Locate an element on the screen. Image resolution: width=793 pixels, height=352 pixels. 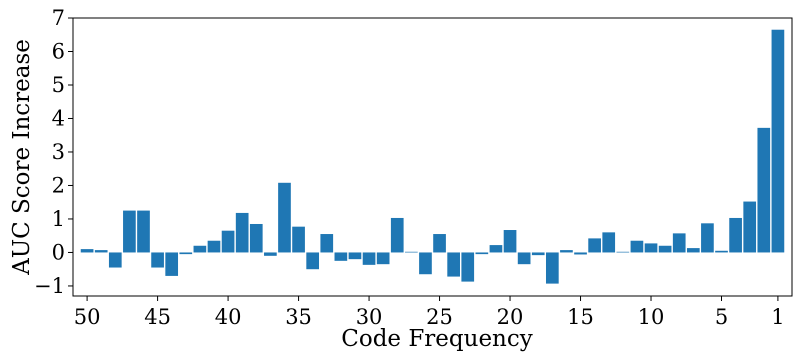
y-ticks-group: −1 0 1 2 3 4 5 6 7 is located at coordinates (53, 152).